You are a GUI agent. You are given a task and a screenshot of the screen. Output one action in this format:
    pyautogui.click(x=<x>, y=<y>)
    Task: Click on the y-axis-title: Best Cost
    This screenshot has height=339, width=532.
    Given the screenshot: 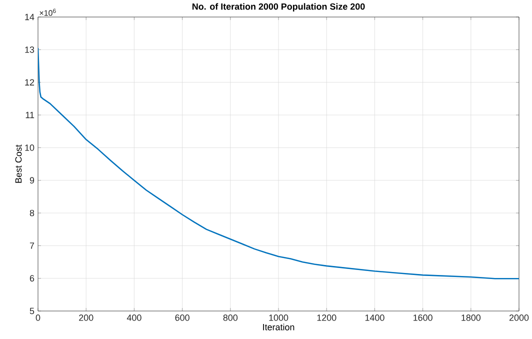 What is the action you would take?
    pyautogui.click(x=18, y=163)
    